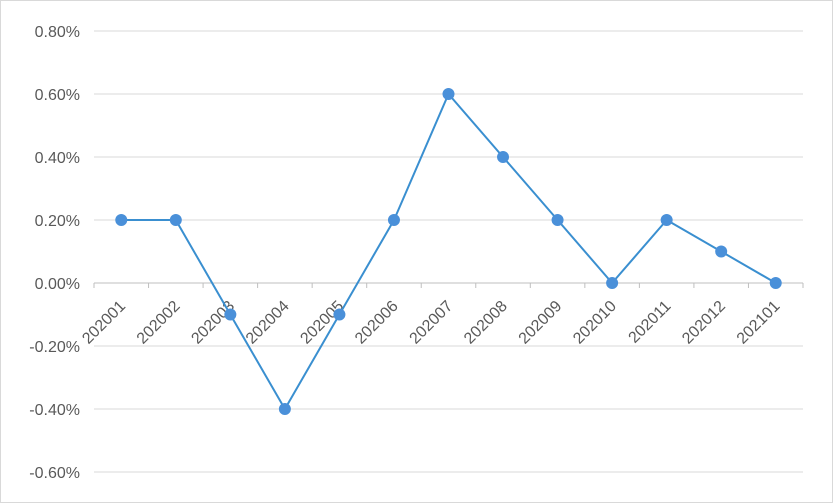  I want to click on x-tick-label: 202012, so click(704, 323).